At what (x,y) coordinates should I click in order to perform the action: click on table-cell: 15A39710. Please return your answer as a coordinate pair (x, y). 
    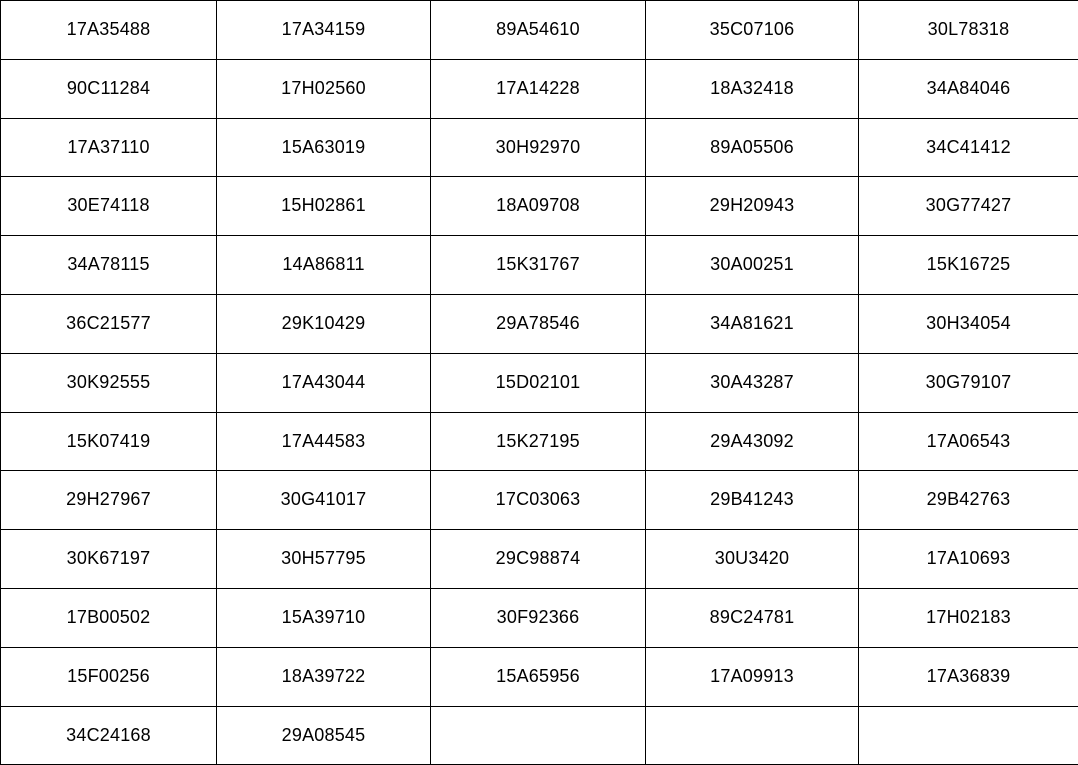
    Looking at the image, I should click on (323, 617).